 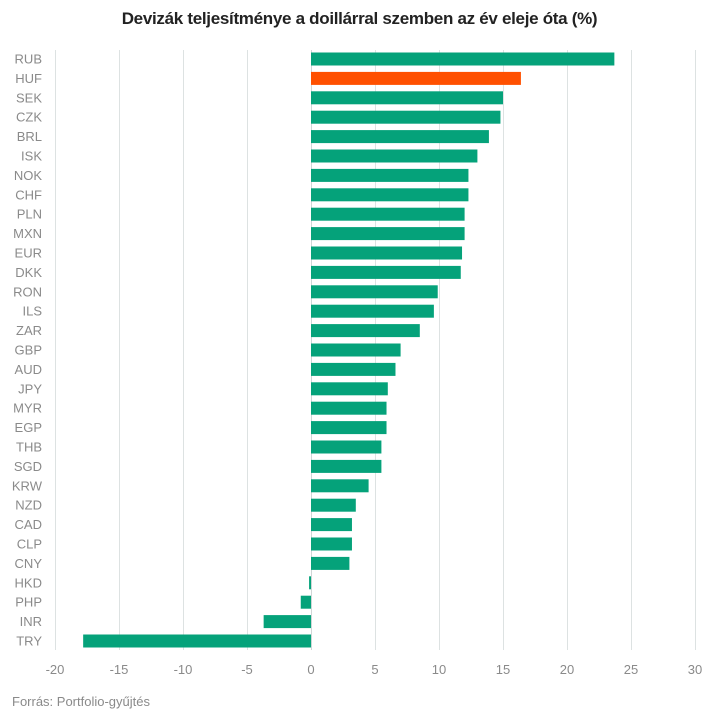 I want to click on x-tick-label: 15, so click(x=503, y=669).